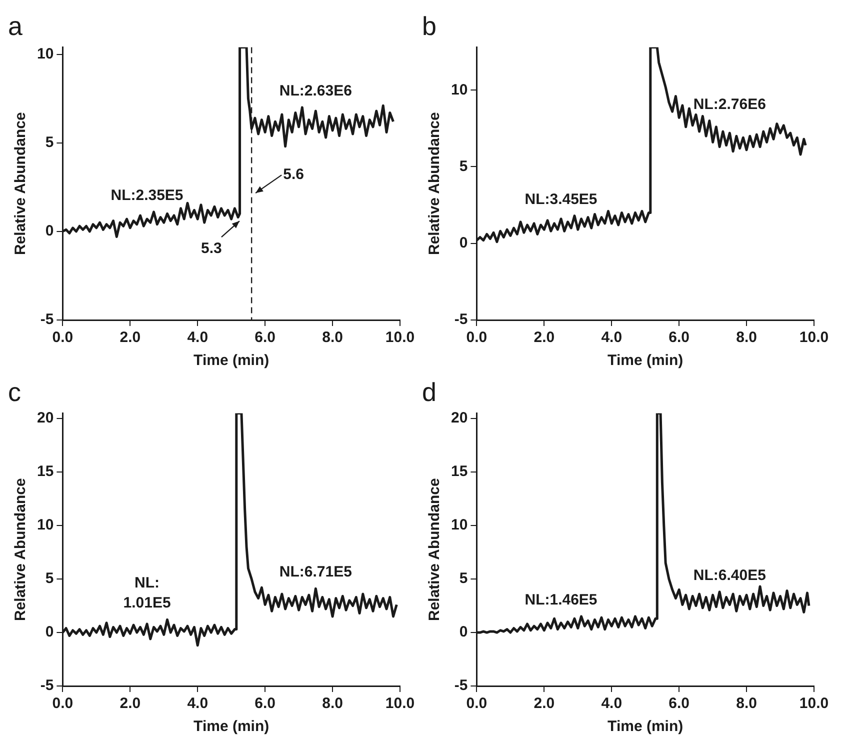  What do you see at coordinates (429, 391) in the screenshot?
I see `chart-title: d` at bounding box center [429, 391].